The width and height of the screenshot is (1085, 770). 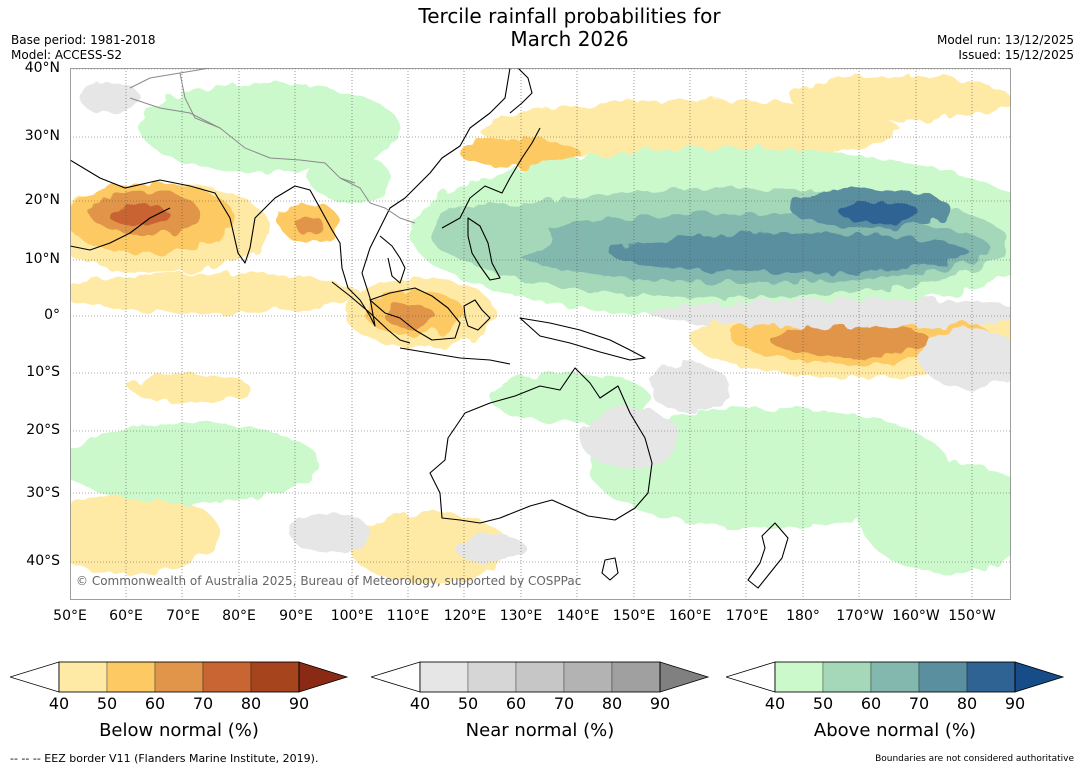 I want to click on lon-label: 160°E, so click(x=690, y=616).